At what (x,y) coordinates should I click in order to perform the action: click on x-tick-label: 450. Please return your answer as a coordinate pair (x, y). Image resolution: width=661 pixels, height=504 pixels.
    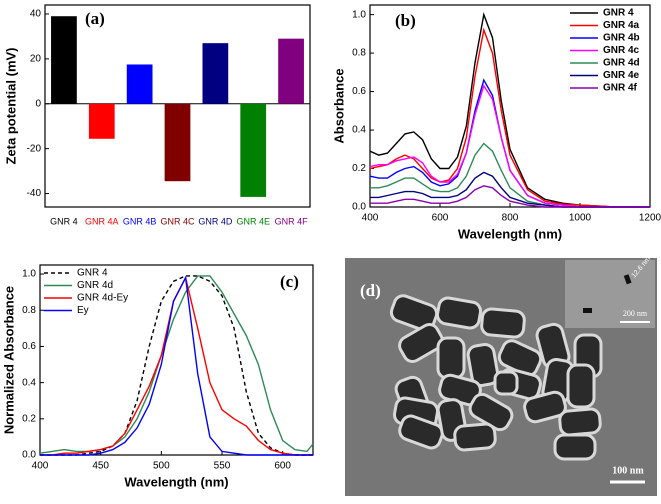
    Looking at the image, I should click on (100, 466).